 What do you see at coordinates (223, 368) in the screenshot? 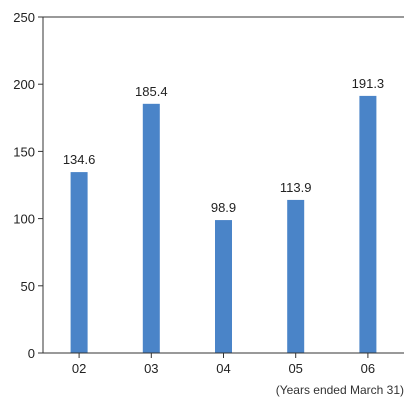
I see `x-tick-label-04: 04` at bounding box center [223, 368].